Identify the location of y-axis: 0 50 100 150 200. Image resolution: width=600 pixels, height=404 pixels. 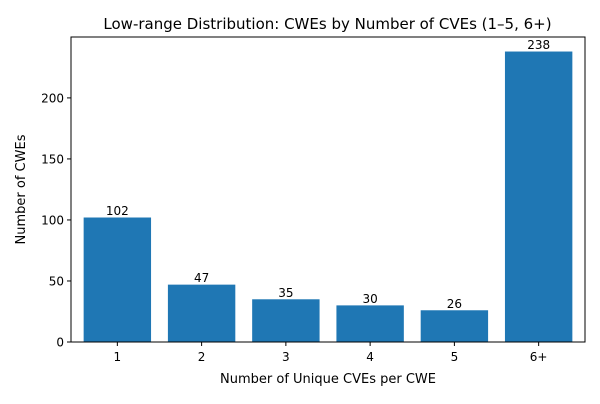
(56, 220).